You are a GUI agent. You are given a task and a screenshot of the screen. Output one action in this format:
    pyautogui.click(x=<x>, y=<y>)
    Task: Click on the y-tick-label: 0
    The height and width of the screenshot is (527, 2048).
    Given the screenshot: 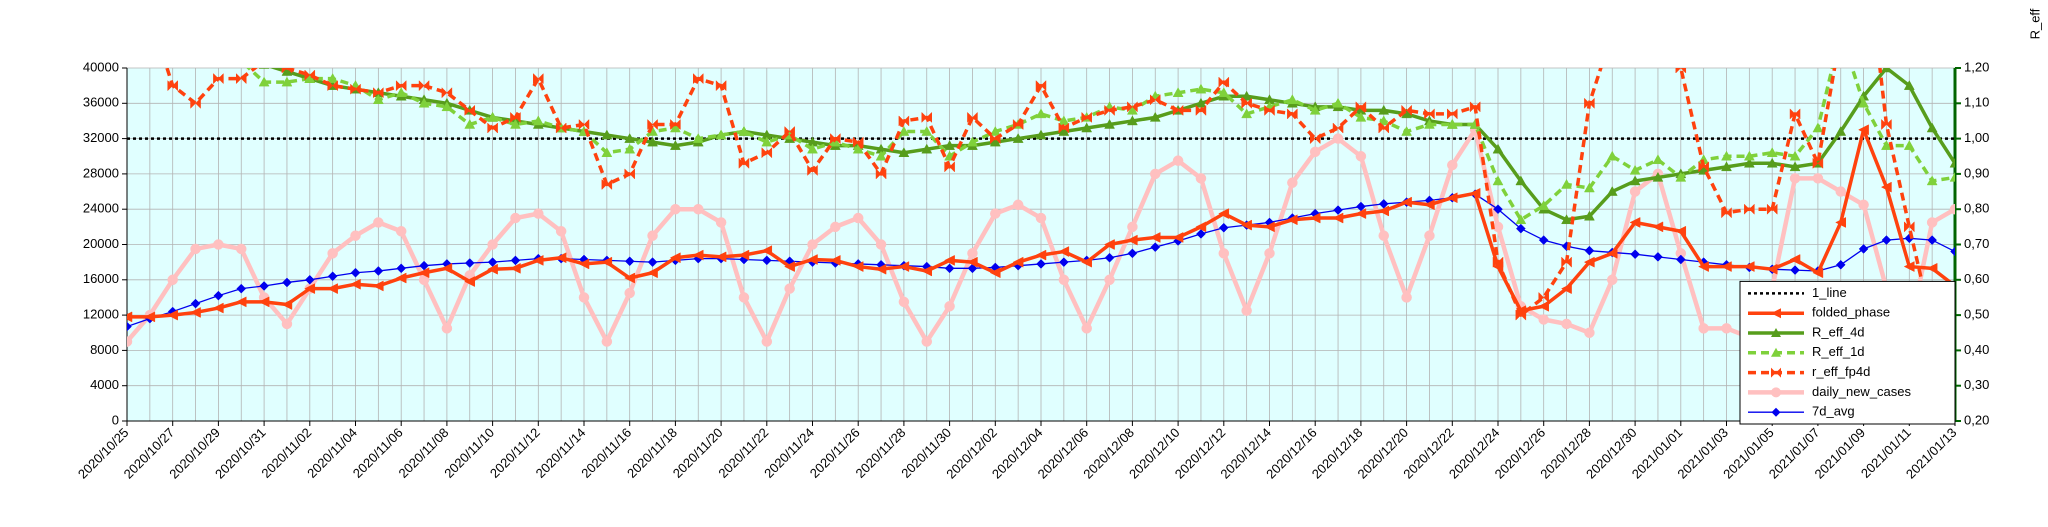 What is the action you would take?
    pyautogui.click(x=115, y=419)
    